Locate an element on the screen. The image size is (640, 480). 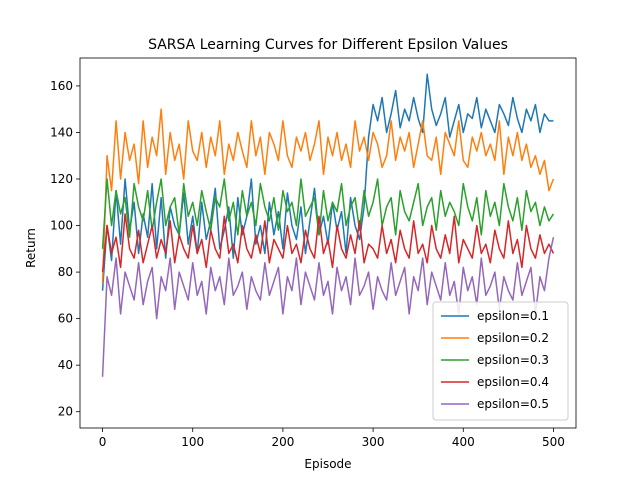
x-tick-label: 0 is located at coordinates (103, 442).